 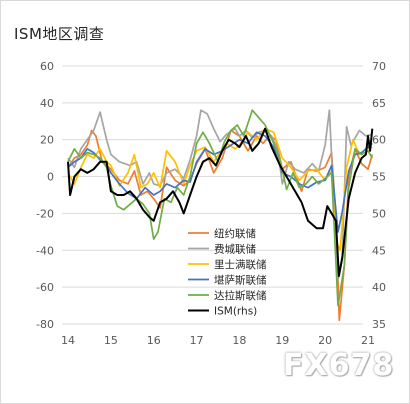 I want to click on left-tick-label: 40, so click(x=47, y=103).